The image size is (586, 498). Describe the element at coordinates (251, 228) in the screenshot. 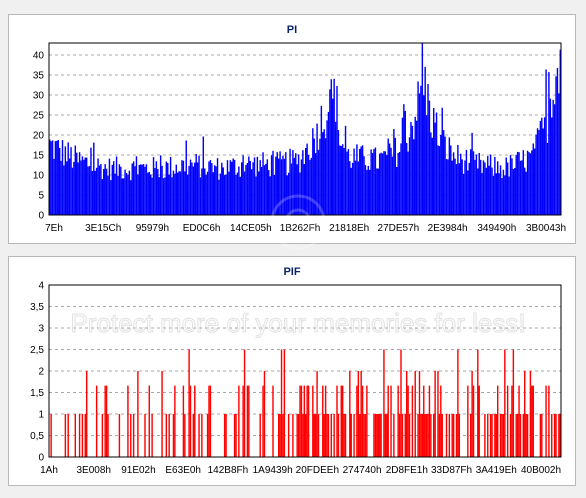

I see `x-tick-label: 14CE05h` at that location.